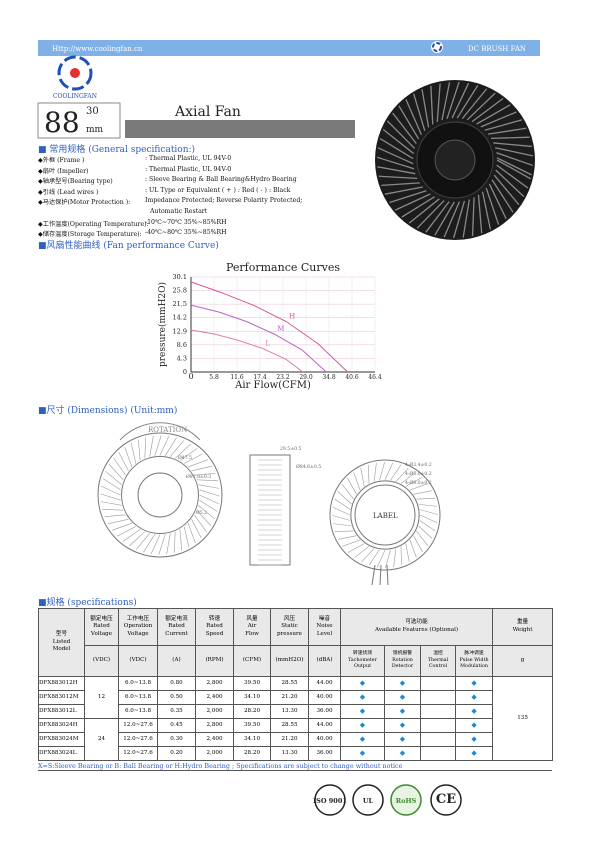 The height and width of the screenshot is (848, 600). What do you see at coordinates (214, 627) in the screenshot?
I see `table-cell: 转速 Rated Speed` at bounding box center [214, 627].